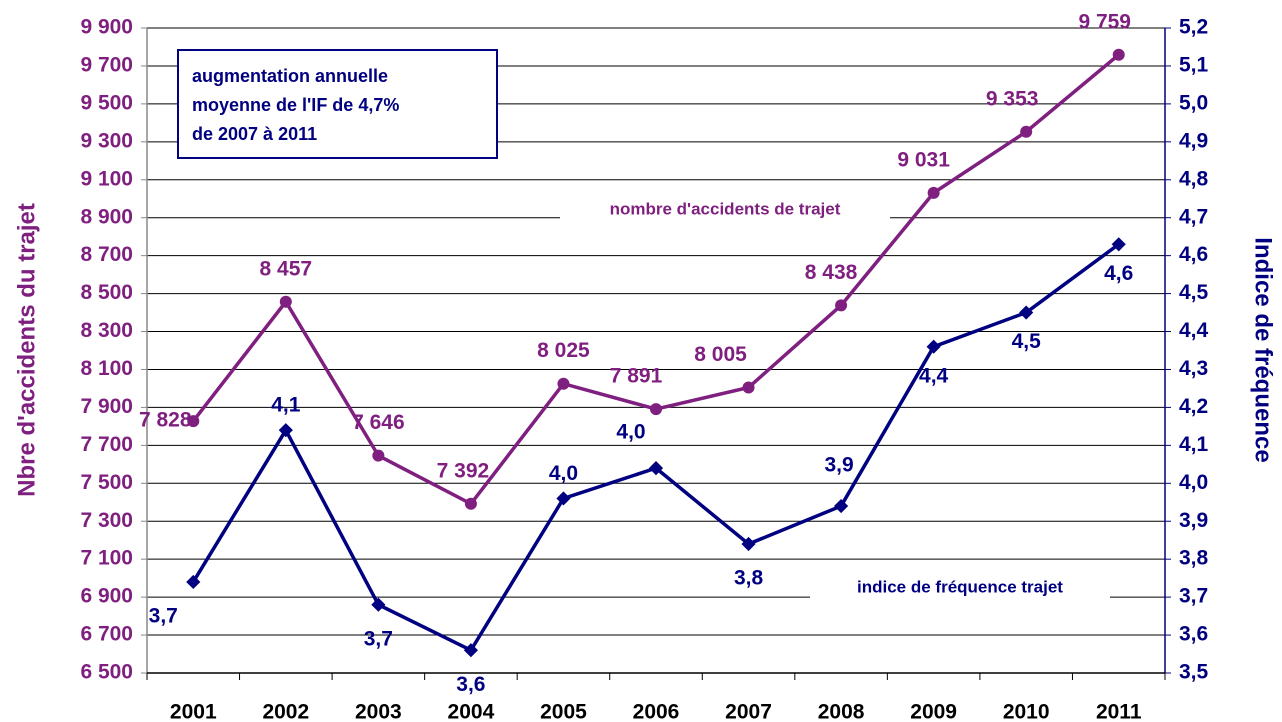 The width and height of the screenshot is (1282, 722). I want to click on data-label: 7 891, so click(636, 376).